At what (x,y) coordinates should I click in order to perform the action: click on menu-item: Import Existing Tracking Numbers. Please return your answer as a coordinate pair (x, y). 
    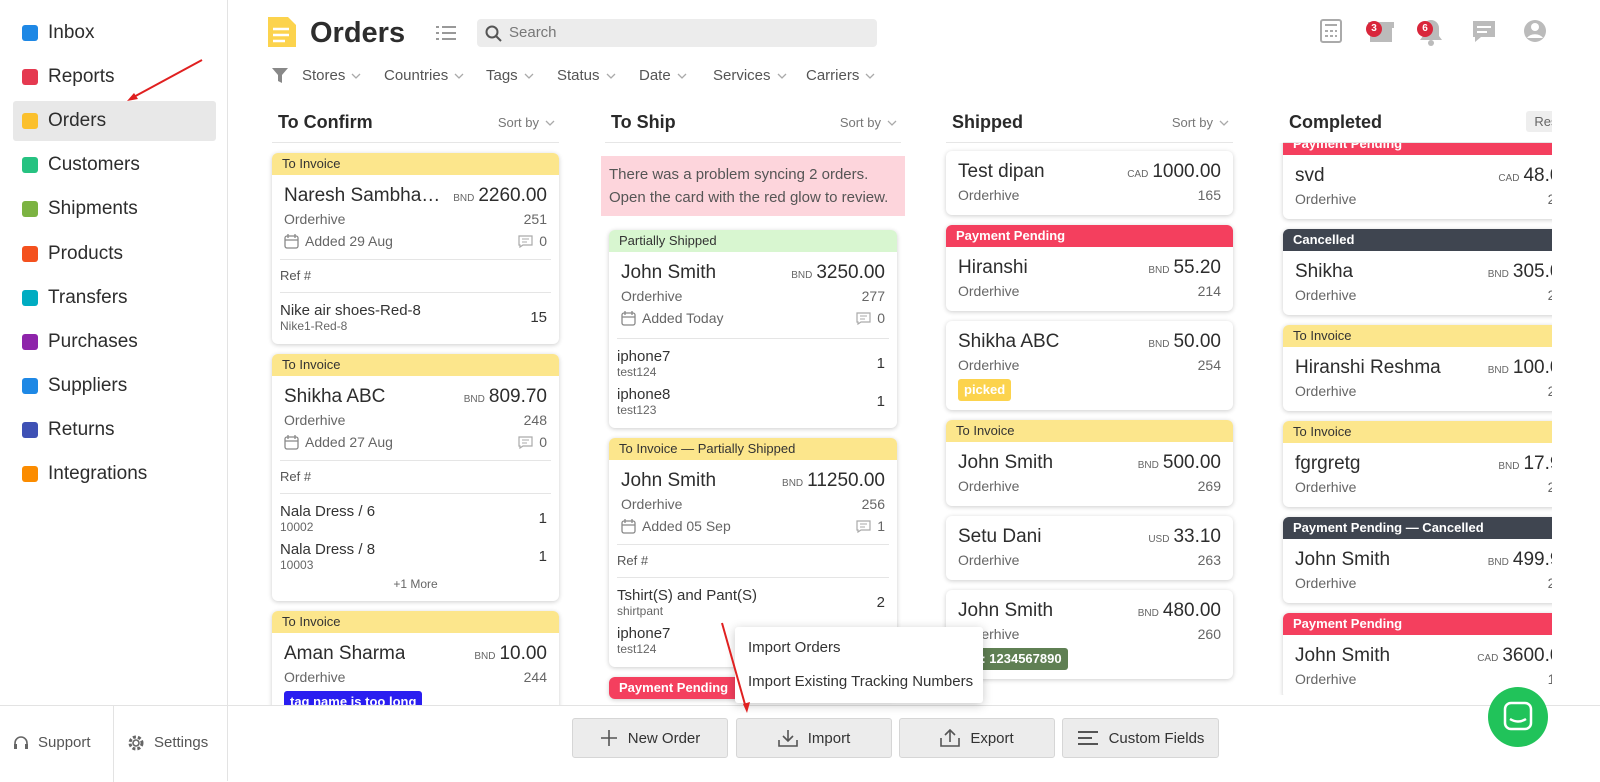
    Looking at the image, I should click on (861, 681).